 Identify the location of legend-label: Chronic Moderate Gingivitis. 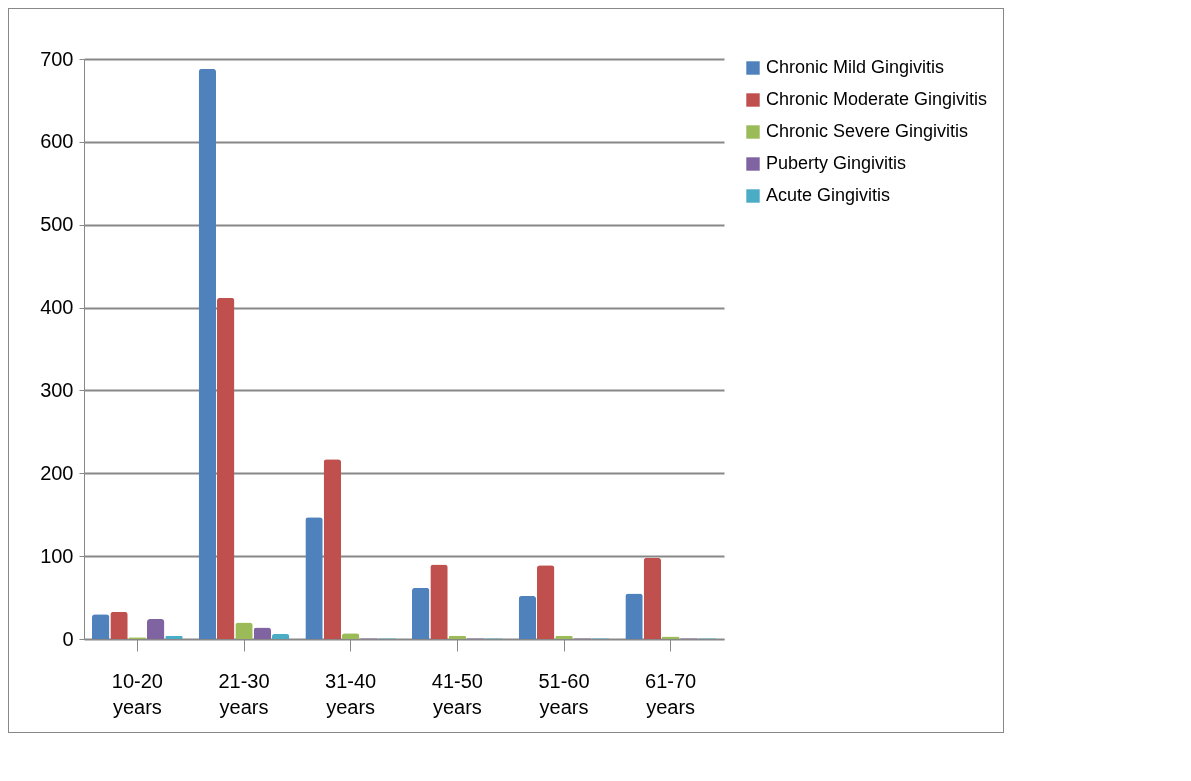
(877, 99).